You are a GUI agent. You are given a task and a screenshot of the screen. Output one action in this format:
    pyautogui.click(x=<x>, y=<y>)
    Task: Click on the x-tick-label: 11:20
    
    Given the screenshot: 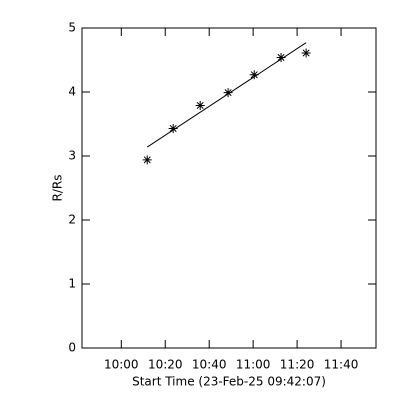 What is the action you would take?
    pyautogui.click(x=297, y=365)
    